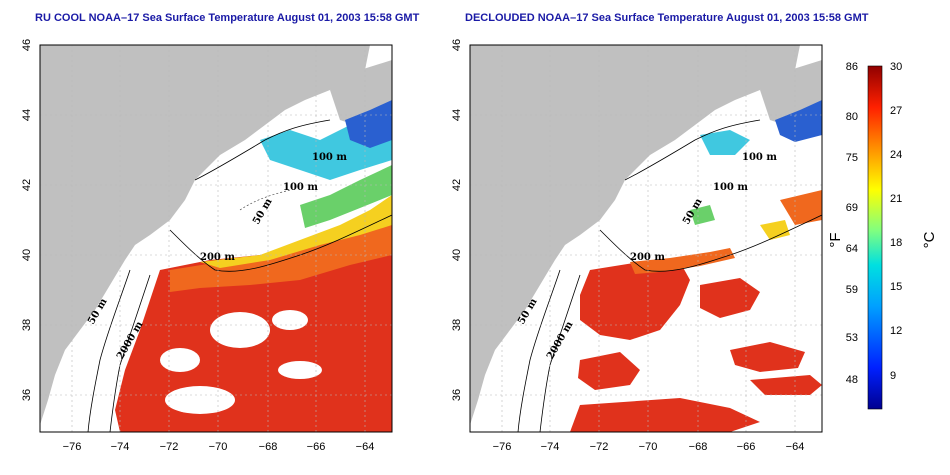  I want to click on fahrenheit-tick: 69, so click(852, 208).